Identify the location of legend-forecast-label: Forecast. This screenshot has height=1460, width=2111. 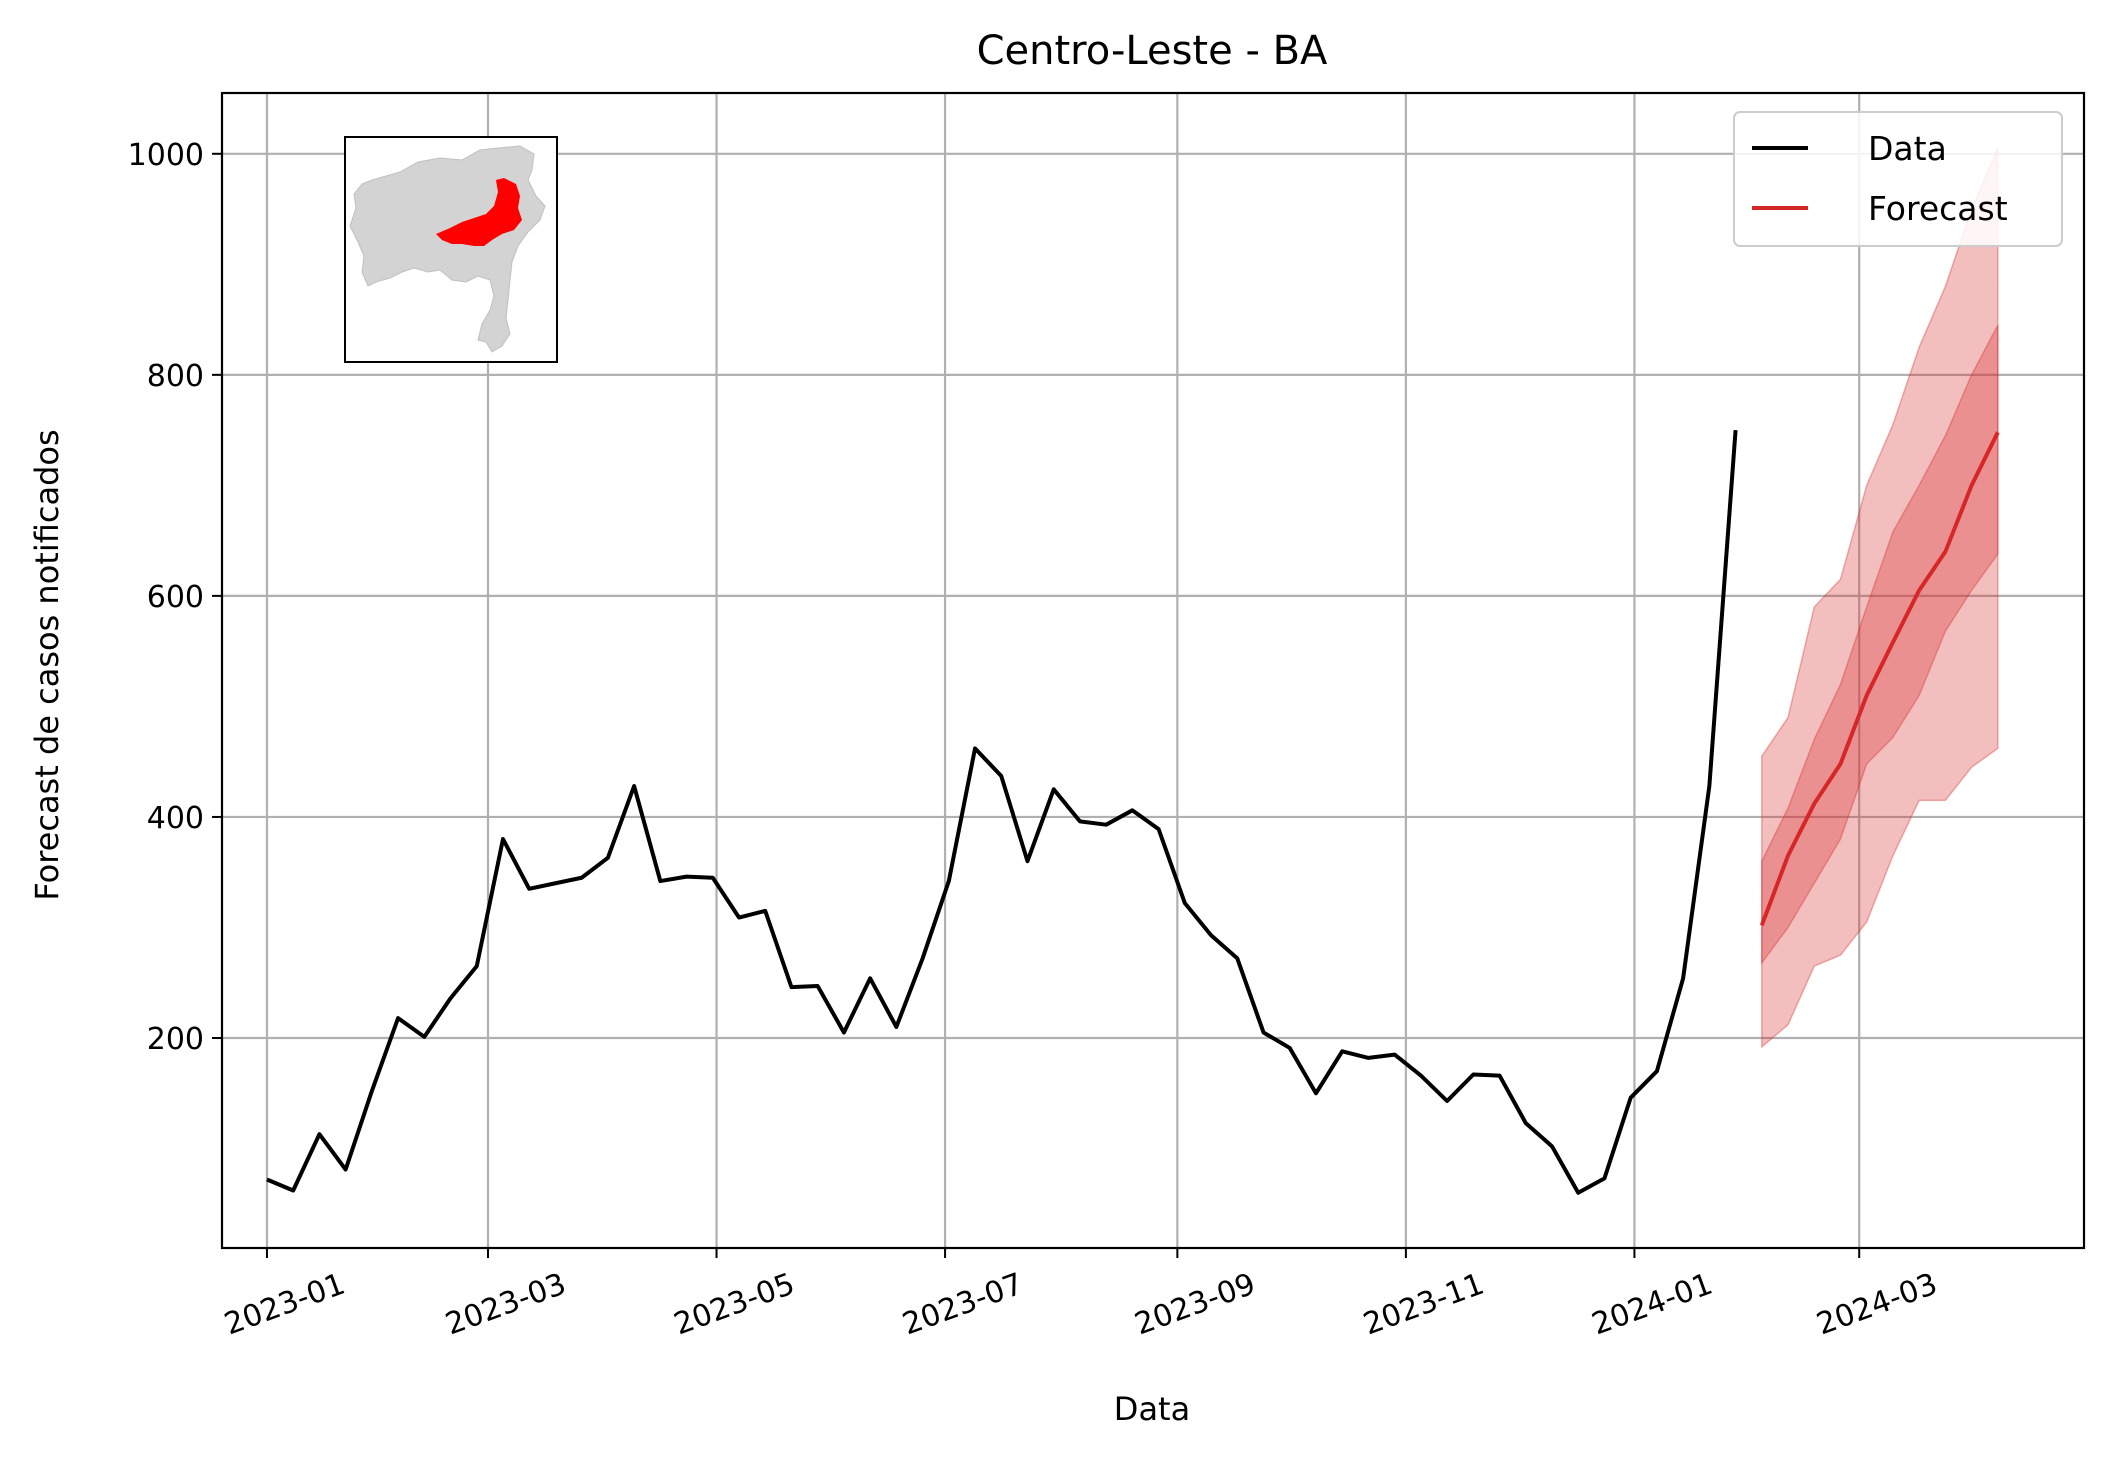
(1938, 208).